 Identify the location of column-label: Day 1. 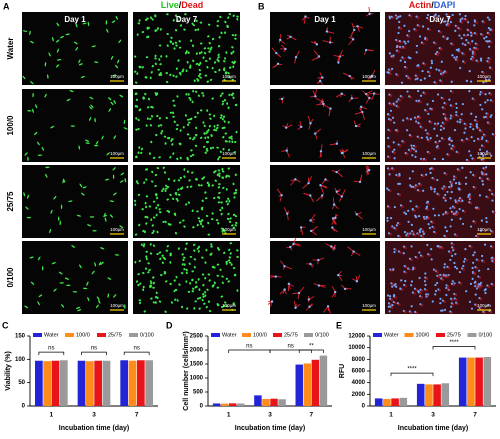
(75, 19).